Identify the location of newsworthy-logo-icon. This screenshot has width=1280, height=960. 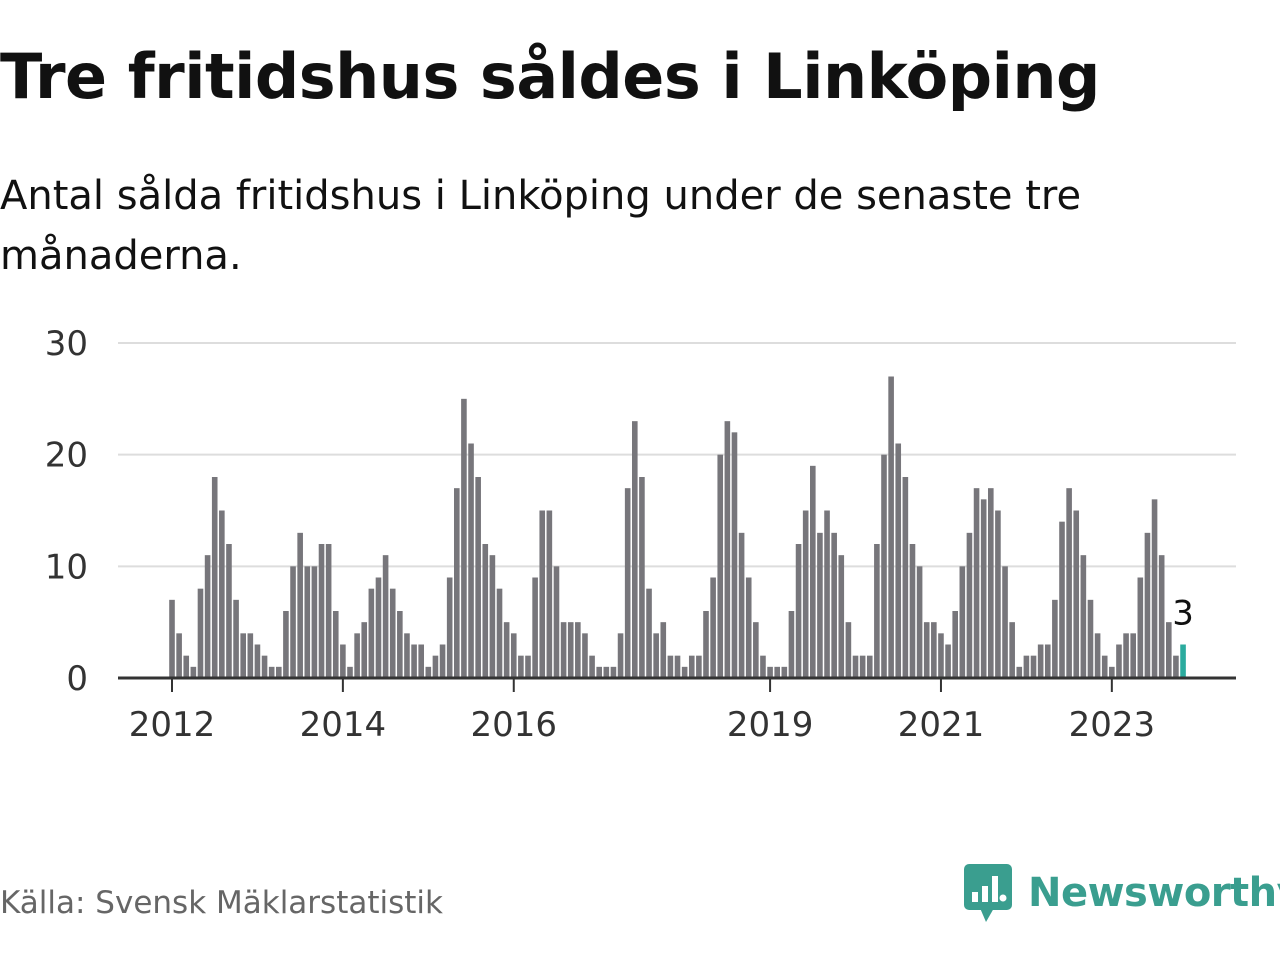
(988, 893).